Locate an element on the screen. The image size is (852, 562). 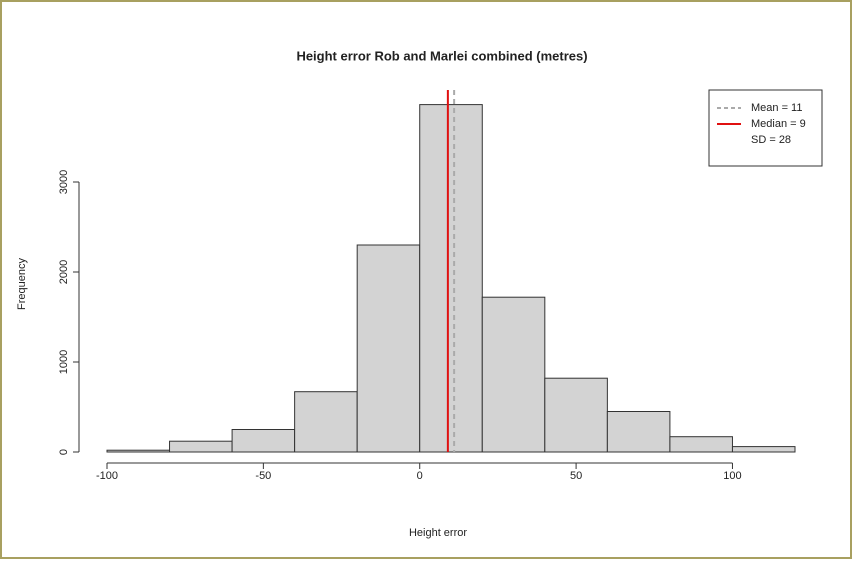
y-tick-label: 0 is located at coordinates (64, 452).